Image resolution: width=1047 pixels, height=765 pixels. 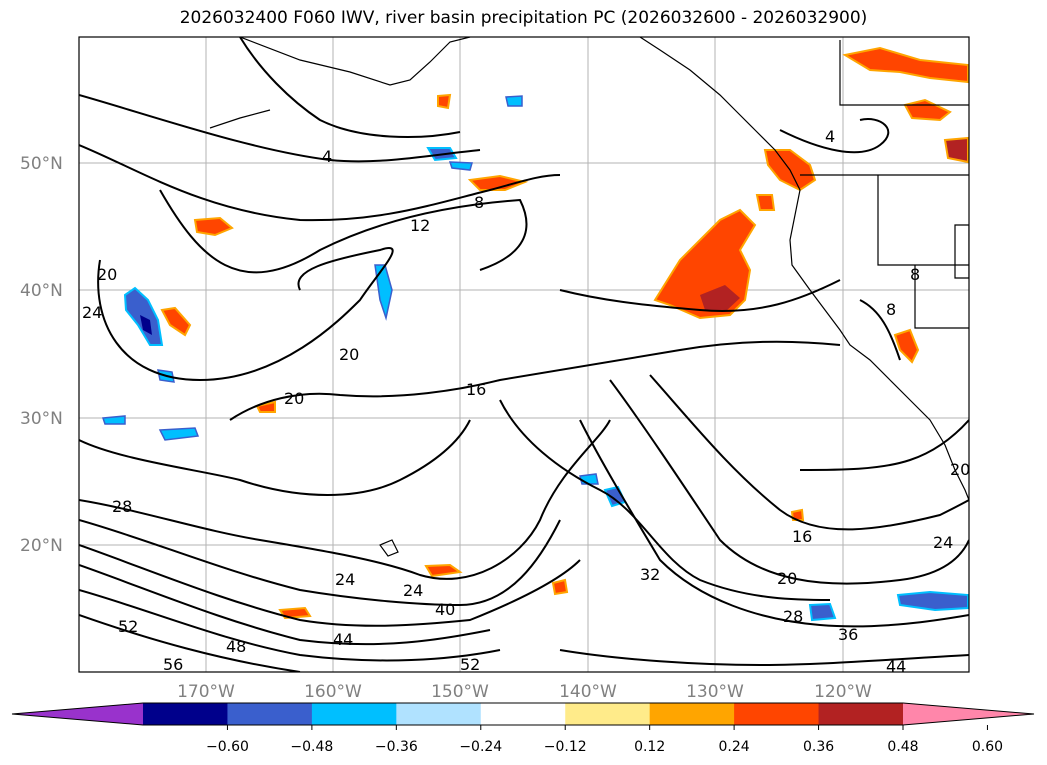 I want to click on lon-label: 120°W, so click(x=843, y=692).